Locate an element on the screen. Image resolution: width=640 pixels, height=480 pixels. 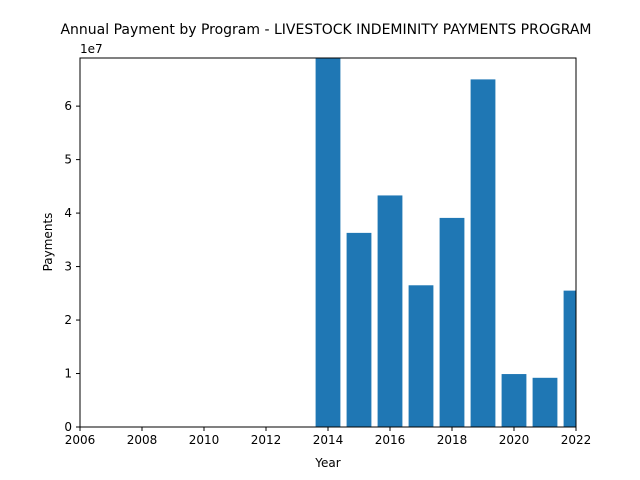
y-tick-label: 1 is located at coordinates (68, 374).